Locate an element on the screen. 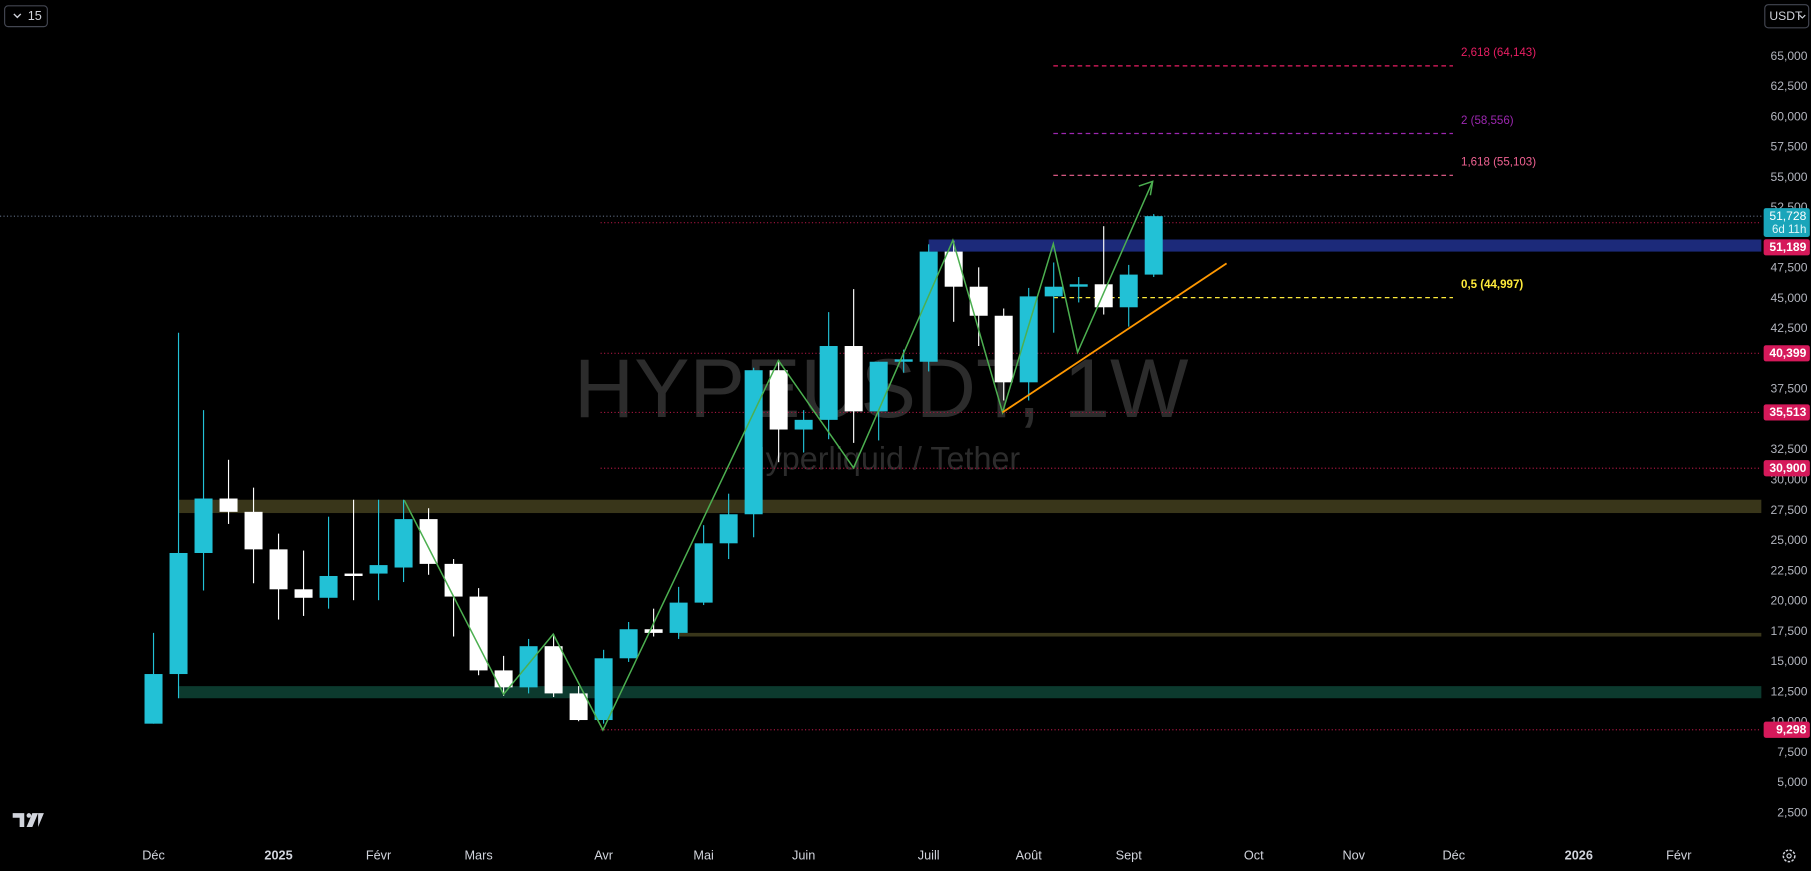  y-tick-label: 47,500 is located at coordinates (1788, 268).